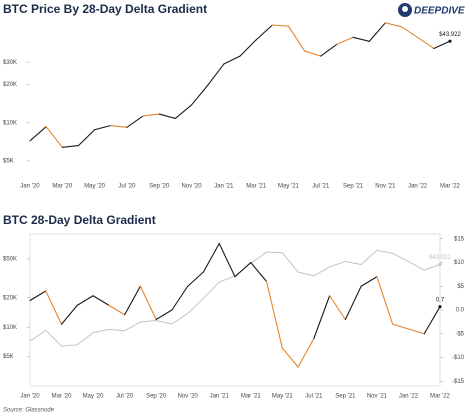  Describe the element at coordinates (79, 220) in the screenshot. I see `chart-title: BTC 28-Day Delta Gradient` at that location.